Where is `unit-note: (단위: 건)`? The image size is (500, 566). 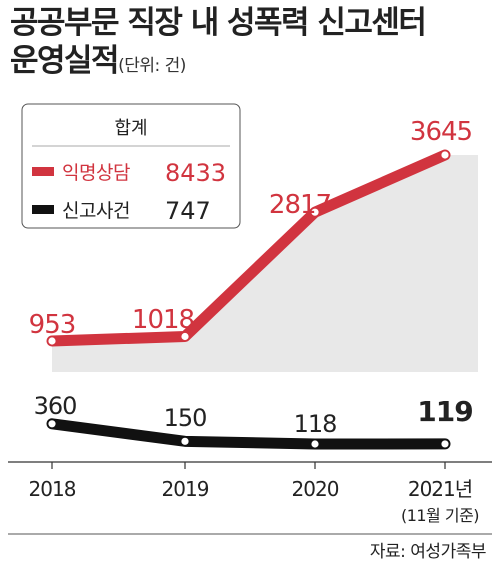
unit-note: (단위: 건) is located at coordinates (152, 66).